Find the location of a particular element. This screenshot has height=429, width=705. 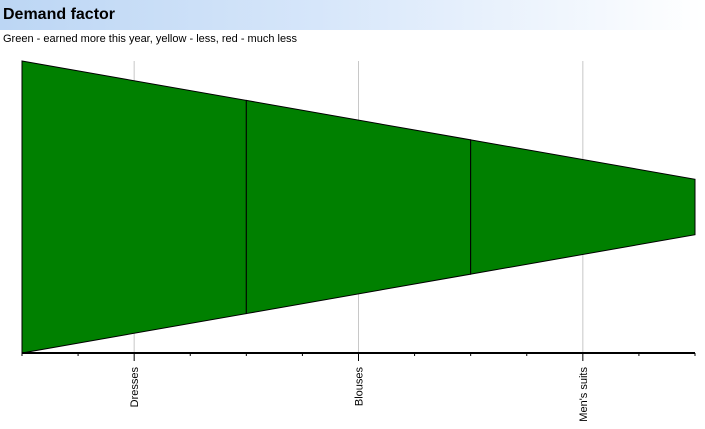

chart-title: Demand factor is located at coordinates (59, 14).